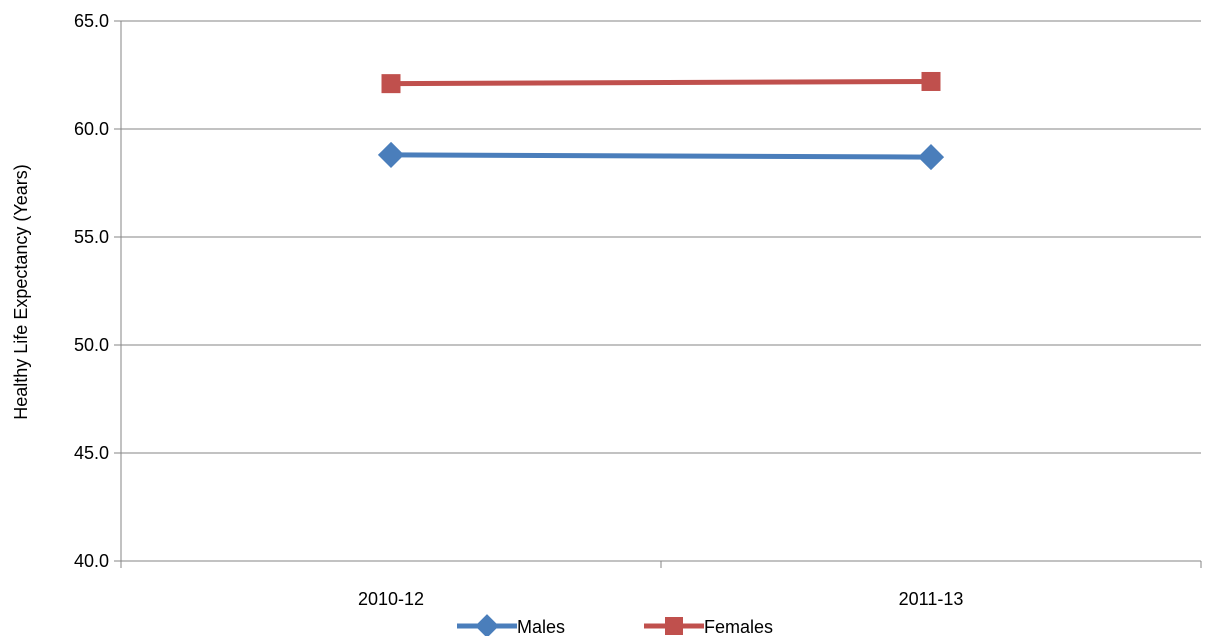  I want to click on square-icon, so click(674, 626).